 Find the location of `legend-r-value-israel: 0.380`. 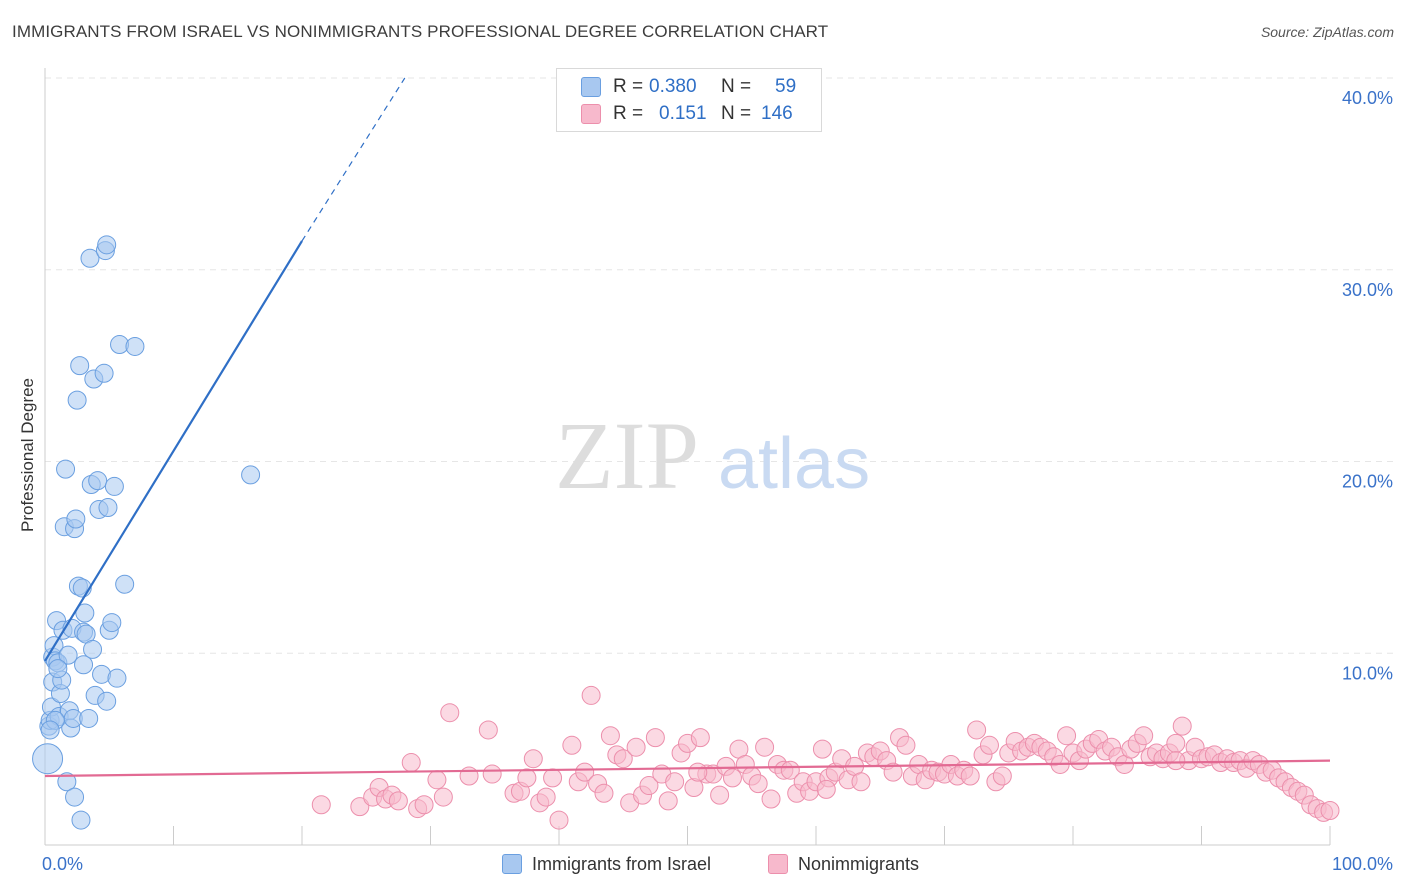

legend-r-value-israel: 0.380 is located at coordinates (673, 86).